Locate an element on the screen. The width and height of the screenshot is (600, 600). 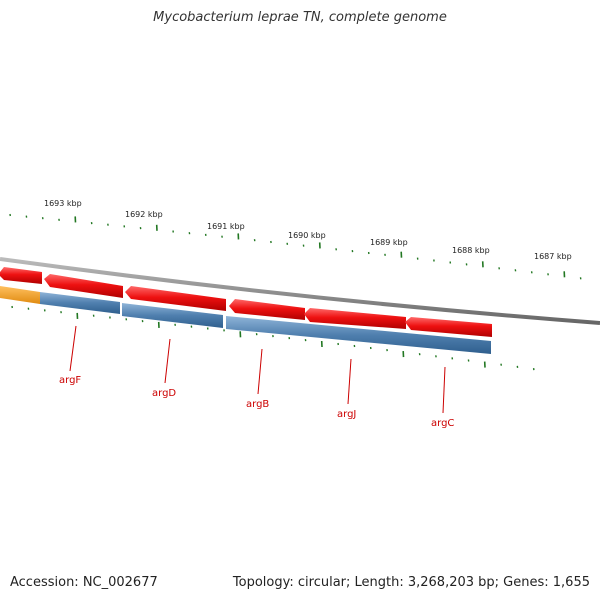
gene-labels: argF argD argB argJ argC is located at coordinates (256, 402).